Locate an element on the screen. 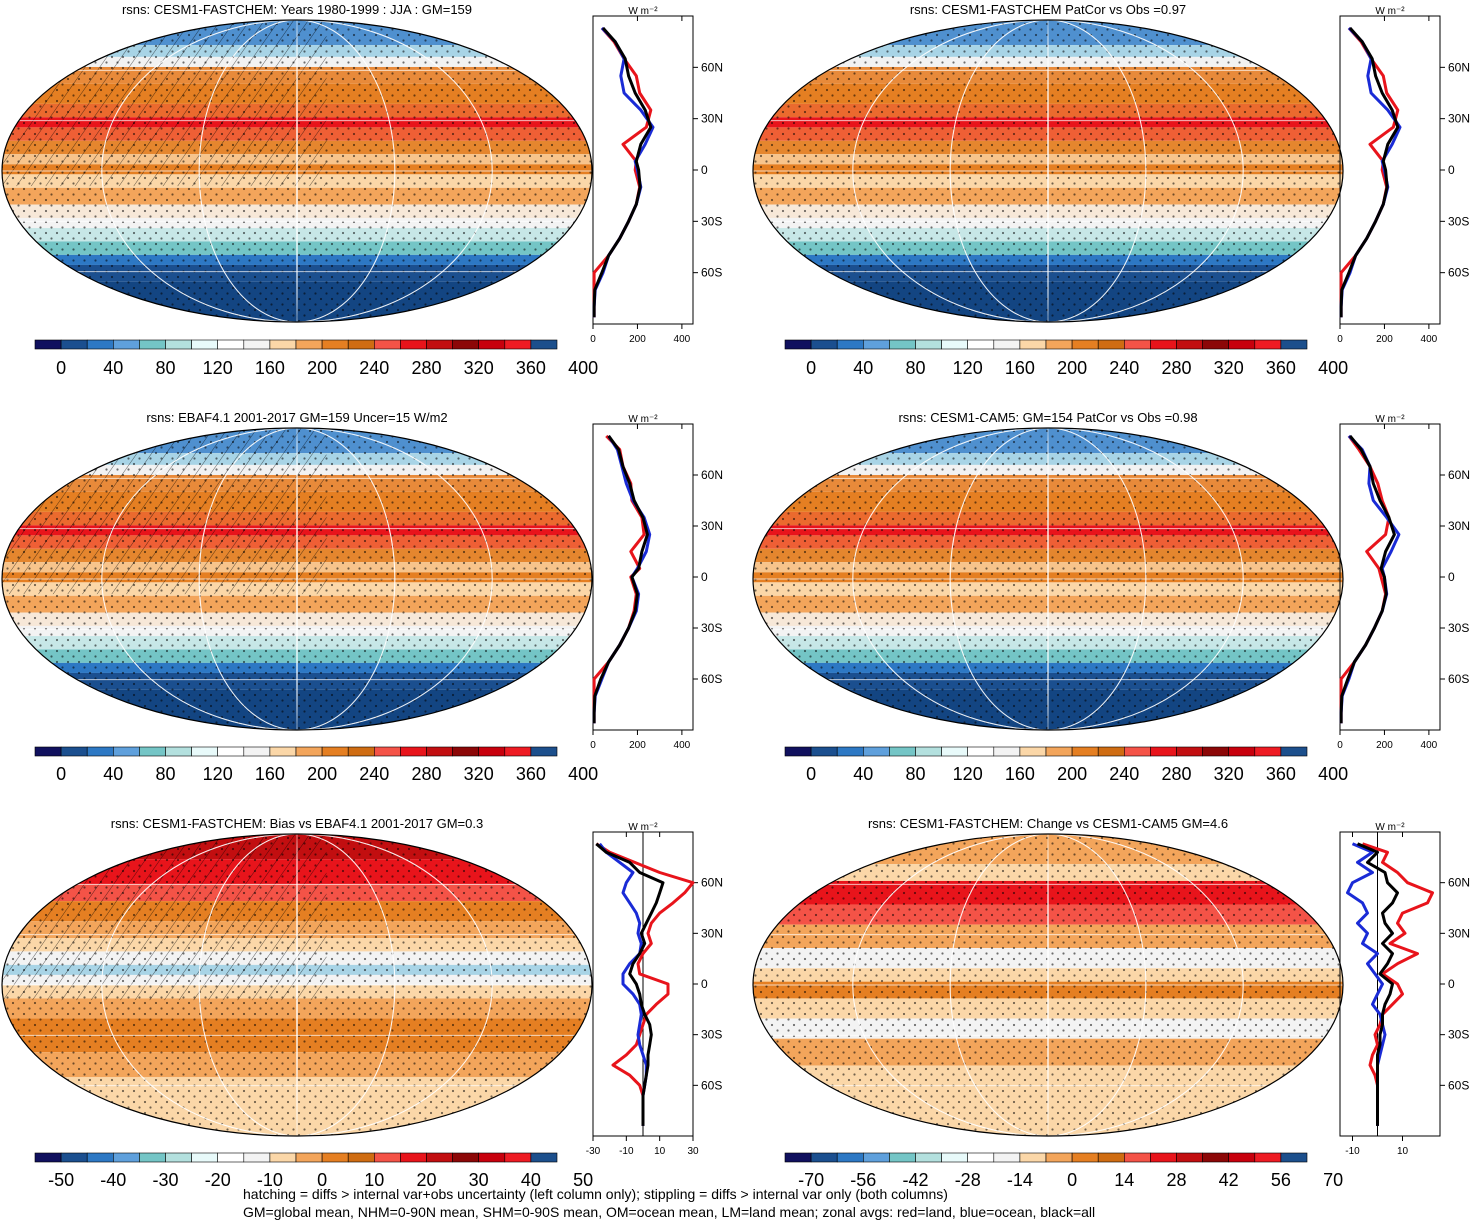 The width and height of the screenshot is (1483, 1221). colorbar: 0 40 80 120 160 200 240 280 320 360 400 is located at coordinates (316, 358).